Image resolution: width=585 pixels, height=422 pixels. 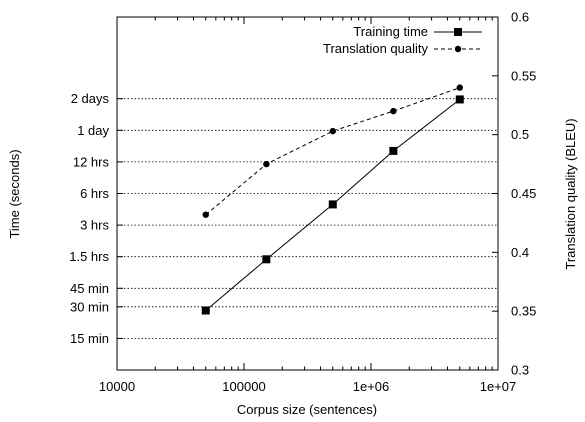 I want to click on series-line-translation-quality, so click(x=332, y=151).